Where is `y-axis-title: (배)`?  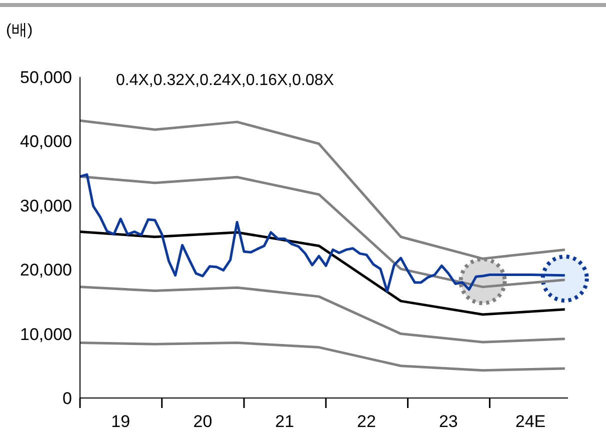
y-axis-title: (배) is located at coordinates (19, 31).